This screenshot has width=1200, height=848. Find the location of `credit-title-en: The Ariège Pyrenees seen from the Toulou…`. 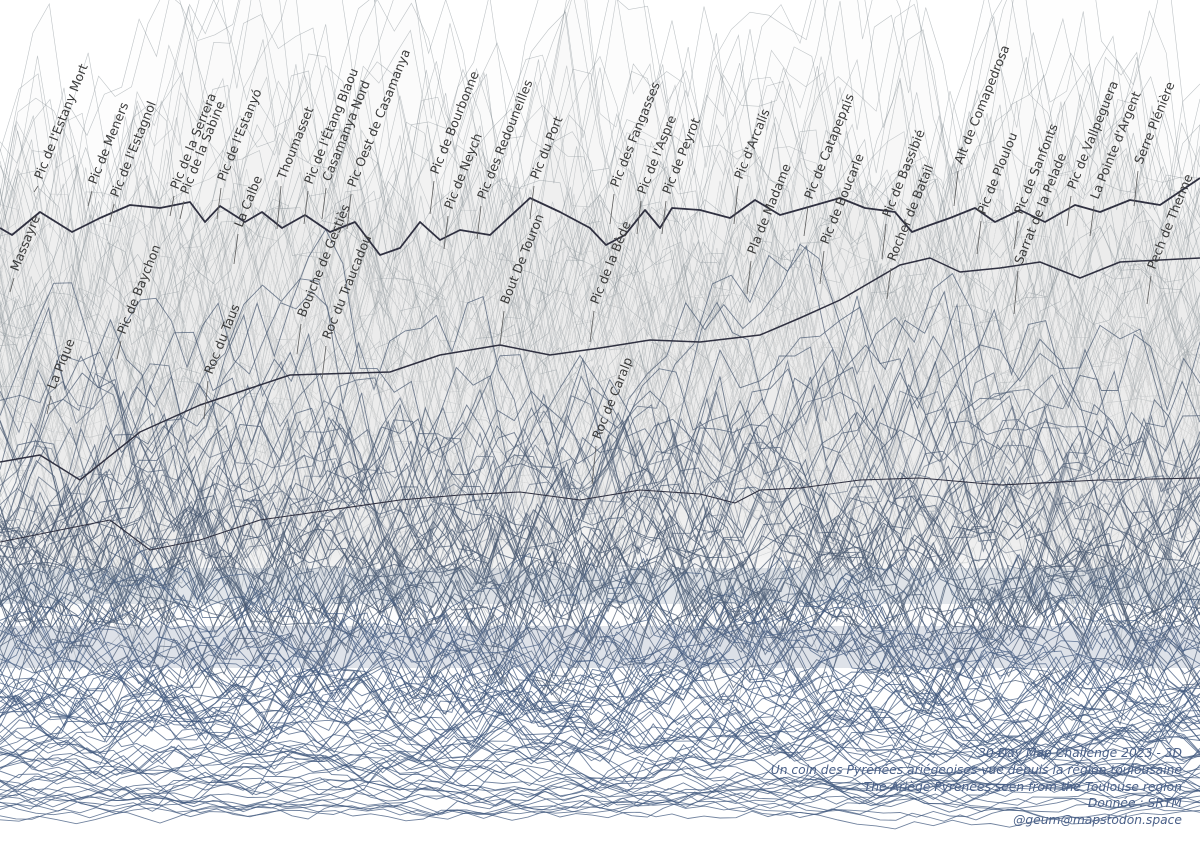

credit-title-en: The Ariège Pyrenees seen from the Toulou… is located at coordinates (1022, 786).